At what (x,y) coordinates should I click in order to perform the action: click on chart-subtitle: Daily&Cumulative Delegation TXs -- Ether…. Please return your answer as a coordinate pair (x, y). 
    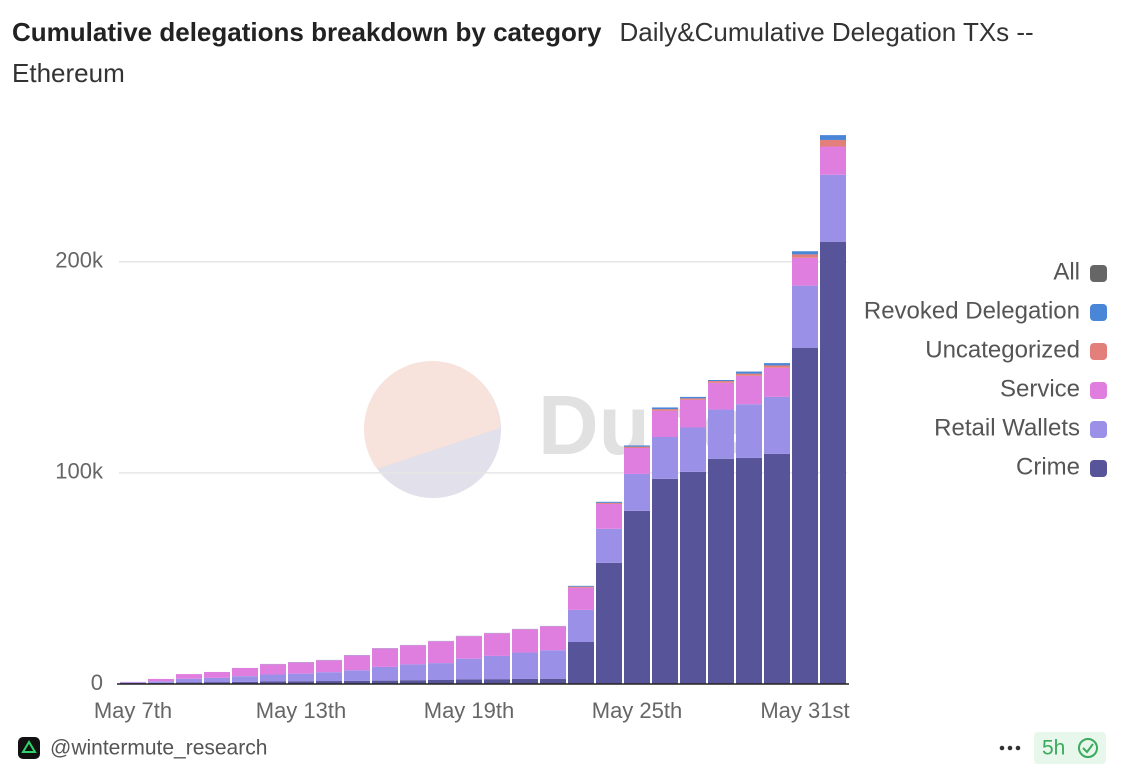
    Looking at the image, I should click on (523, 52).